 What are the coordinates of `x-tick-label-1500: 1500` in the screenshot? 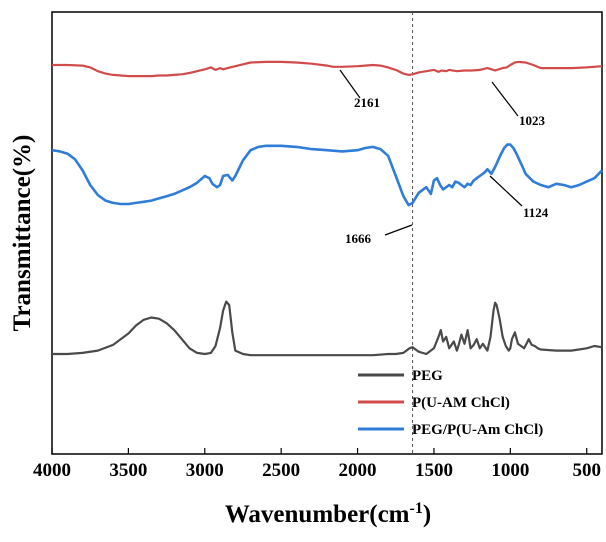 It's located at (434, 470).